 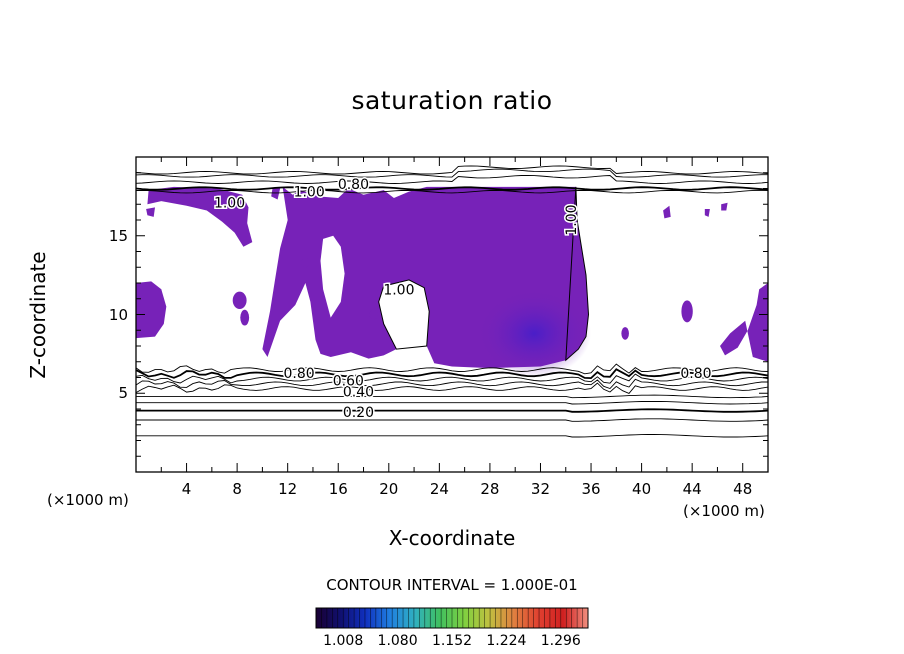 I want to click on y-tick-label: 10, so click(x=118, y=314).